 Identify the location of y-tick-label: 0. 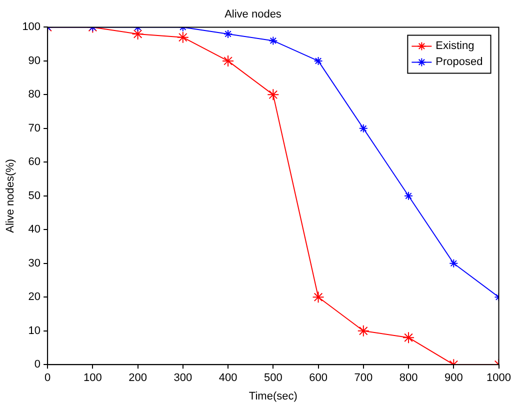
(37, 364).